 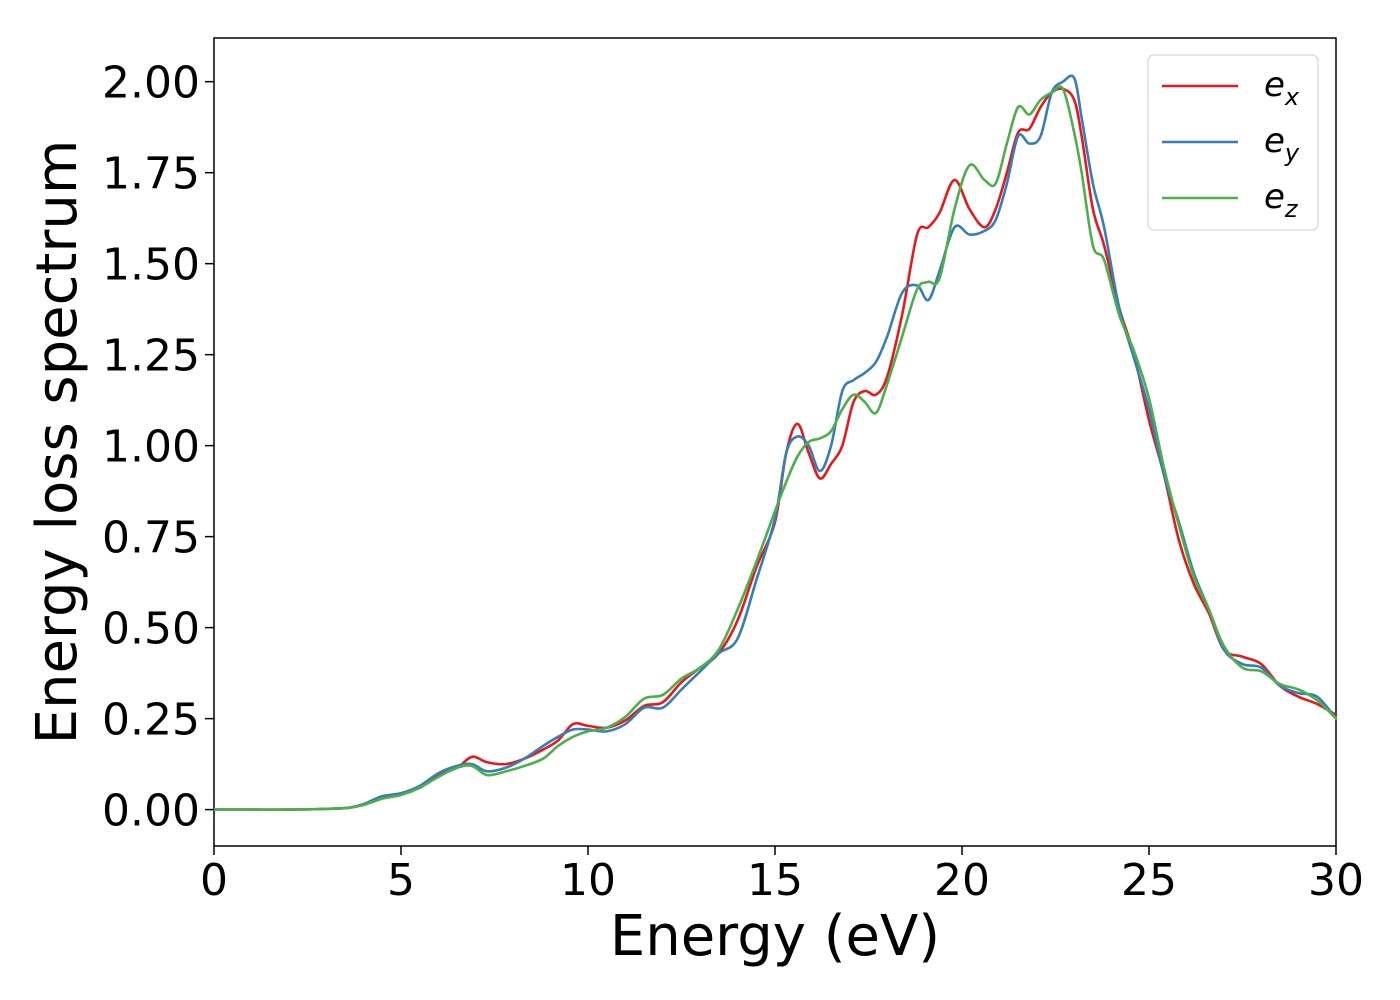 What do you see at coordinates (151, 720) in the screenshot?
I see `y-tick-label: 0.25` at bounding box center [151, 720].